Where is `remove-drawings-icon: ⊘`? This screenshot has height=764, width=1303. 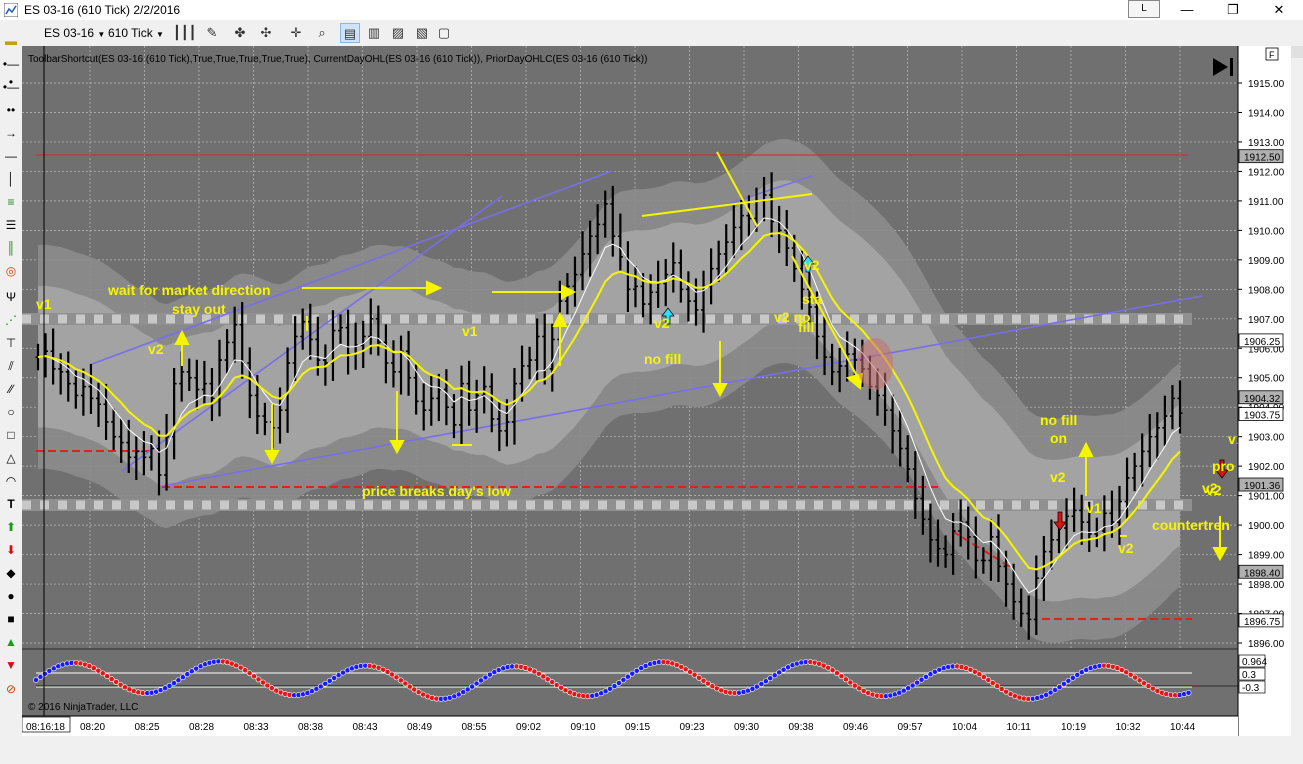 remove-drawings-icon: ⊘ is located at coordinates (11, 689).